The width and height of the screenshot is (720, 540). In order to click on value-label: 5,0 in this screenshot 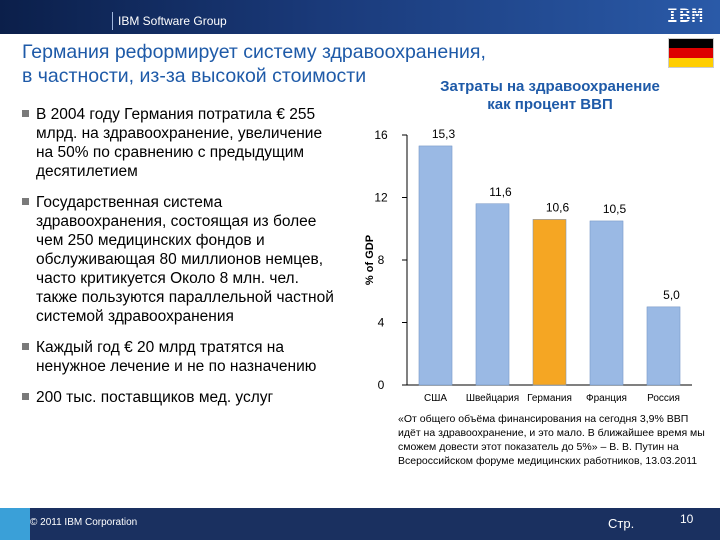, I will do `click(671, 295)`.